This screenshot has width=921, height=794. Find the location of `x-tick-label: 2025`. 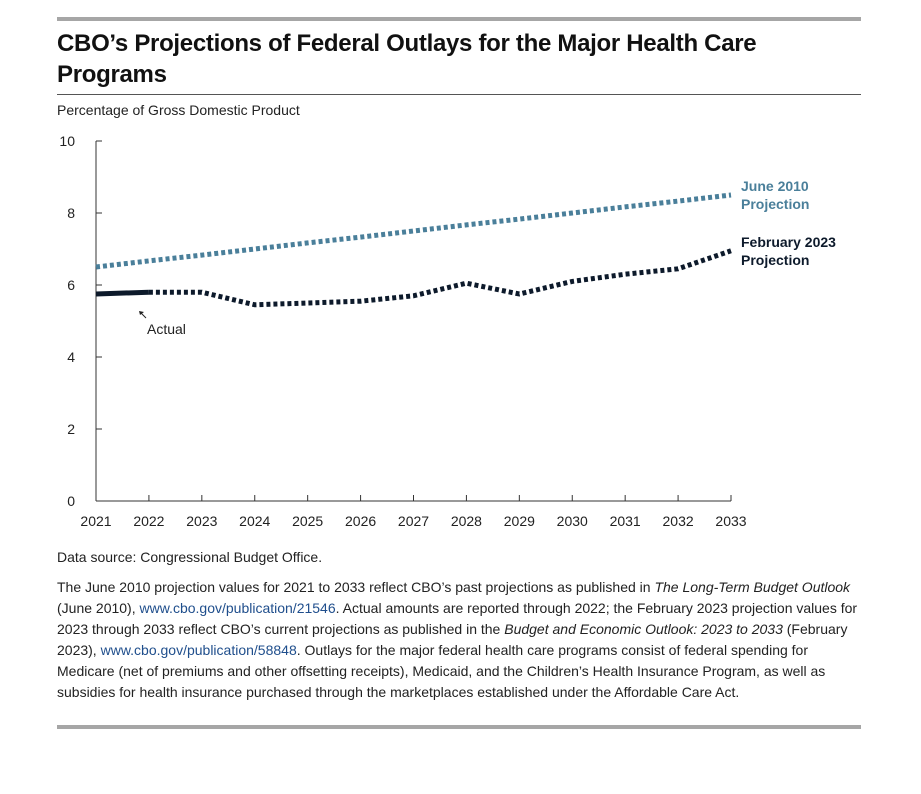

x-tick-label: 2025 is located at coordinates (307, 521).